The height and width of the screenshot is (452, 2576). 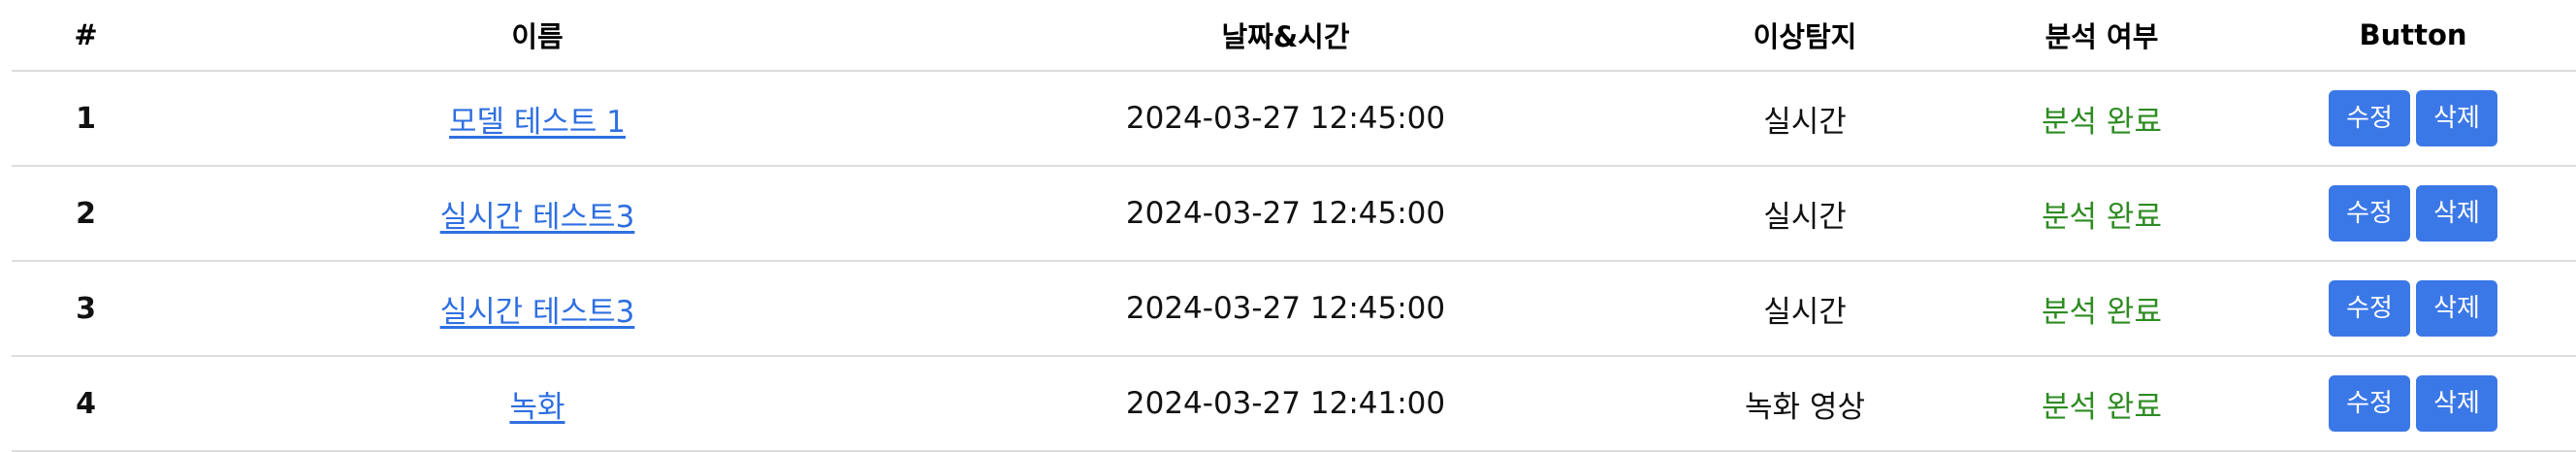 I want to click on row-number: 3, so click(x=86, y=309).